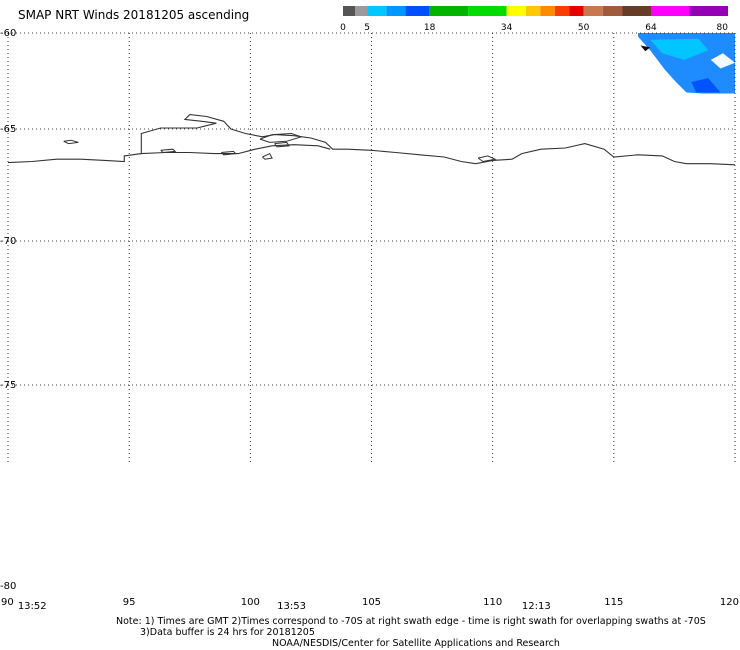 The image size is (740, 650). I want to click on colorbar: 0 5 18 34 50 64 80, so click(534, 19).